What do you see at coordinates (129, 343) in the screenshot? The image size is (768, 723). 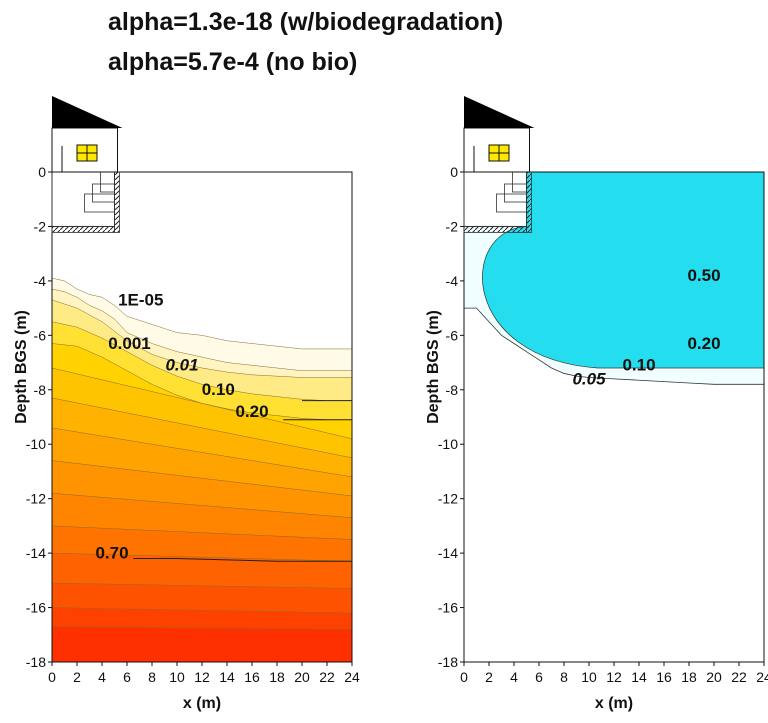 I see `contour-label: 0.001` at bounding box center [129, 343].